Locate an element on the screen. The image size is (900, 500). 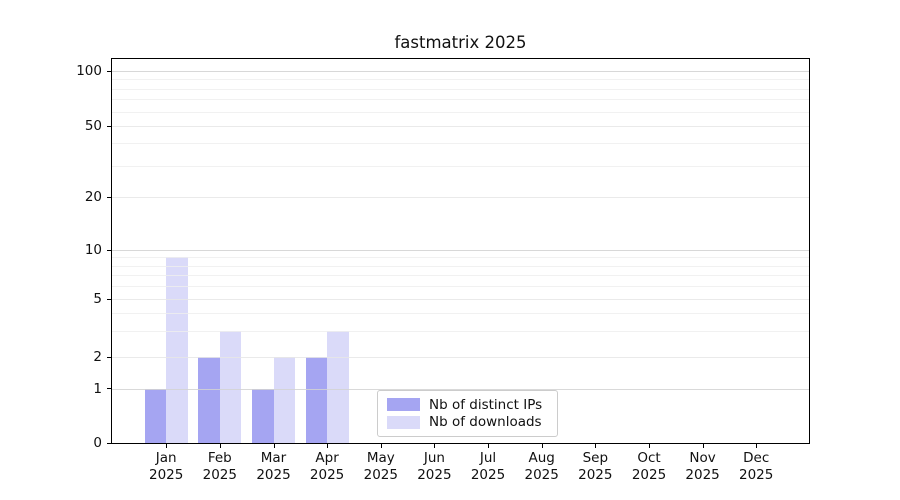
x-tick-label-apr: Apr 2025 is located at coordinates (327, 466).